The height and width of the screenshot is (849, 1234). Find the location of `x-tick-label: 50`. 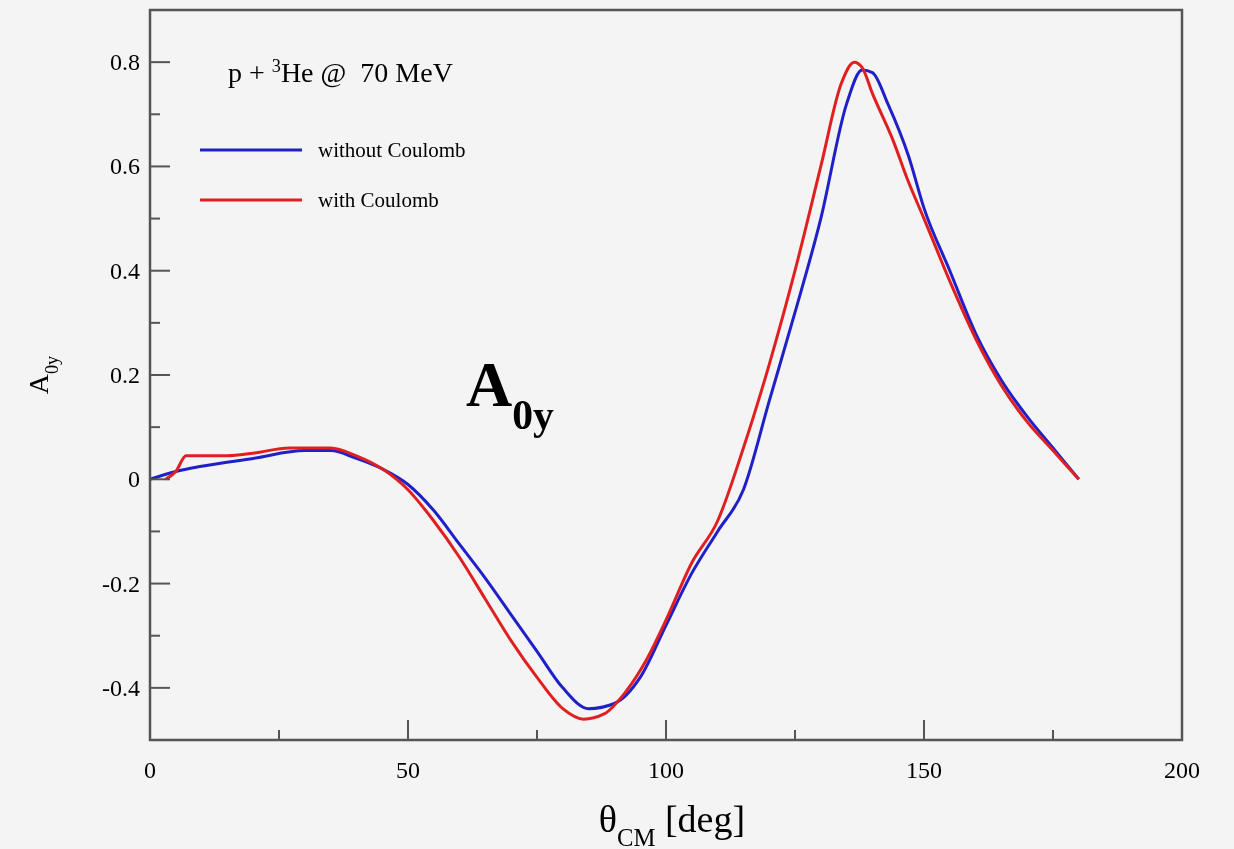

x-tick-label: 50 is located at coordinates (408, 770).